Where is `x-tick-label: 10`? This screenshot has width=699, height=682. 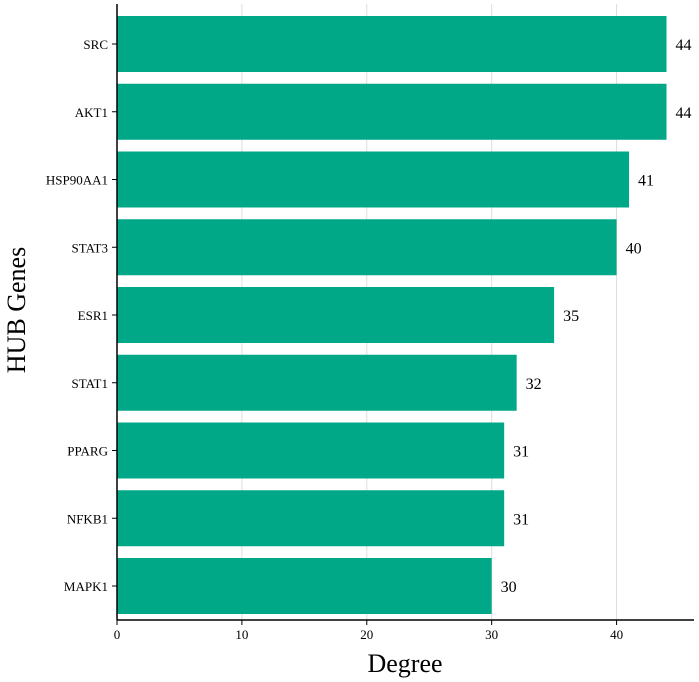
x-tick-label: 10 is located at coordinates (241, 634).